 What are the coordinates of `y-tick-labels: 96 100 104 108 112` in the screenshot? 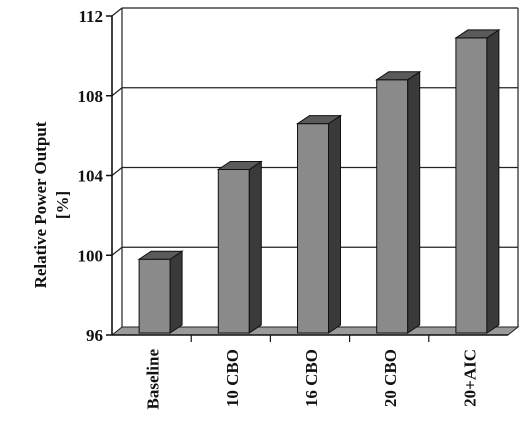 It's located at (91, 176).